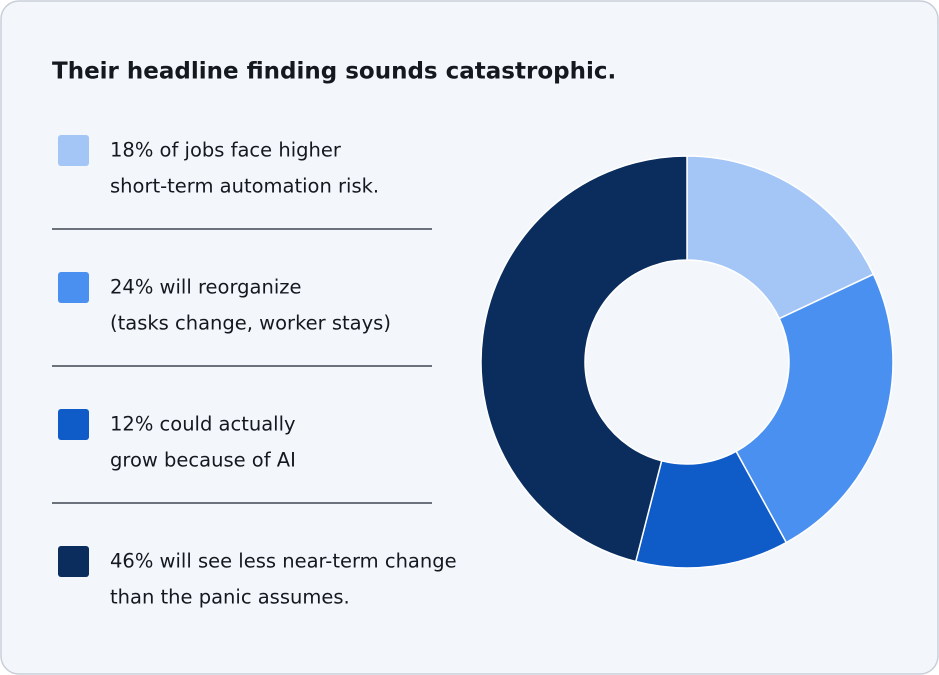  What do you see at coordinates (205, 287) in the screenshot?
I see `legend-label: 24% will reorganize` at bounding box center [205, 287].